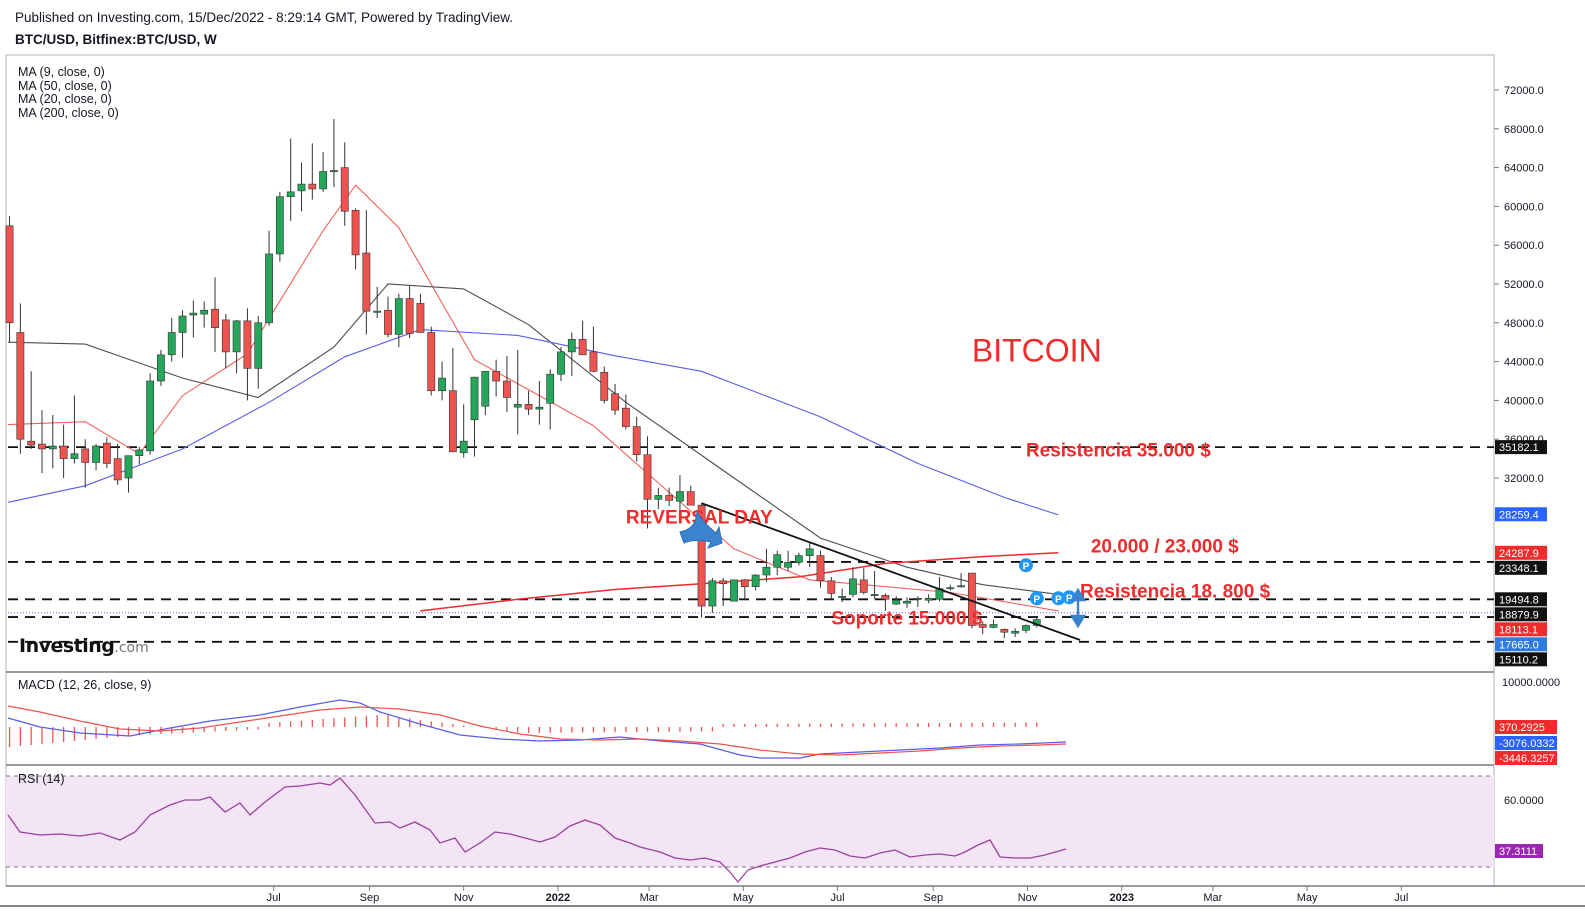 The image size is (1585, 920). What do you see at coordinates (1524, 801) in the screenshot?
I see `rsi-tick-label: 60.0000` at bounding box center [1524, 801].